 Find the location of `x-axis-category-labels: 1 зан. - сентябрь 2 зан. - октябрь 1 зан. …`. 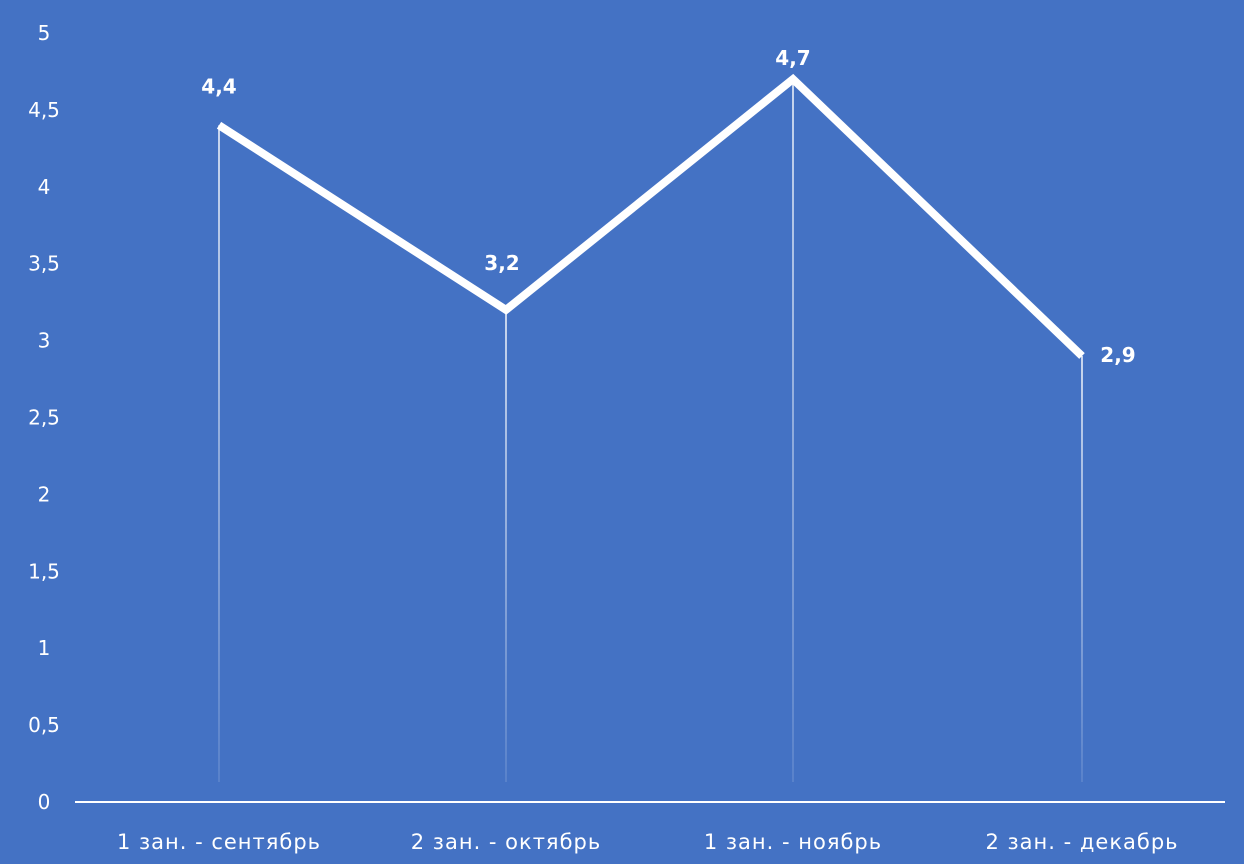

x-axis-category-labels: 1 зан. - сентябрь 2 зан. - октябрь 1 зан. … is located at coordinates (647, 842).